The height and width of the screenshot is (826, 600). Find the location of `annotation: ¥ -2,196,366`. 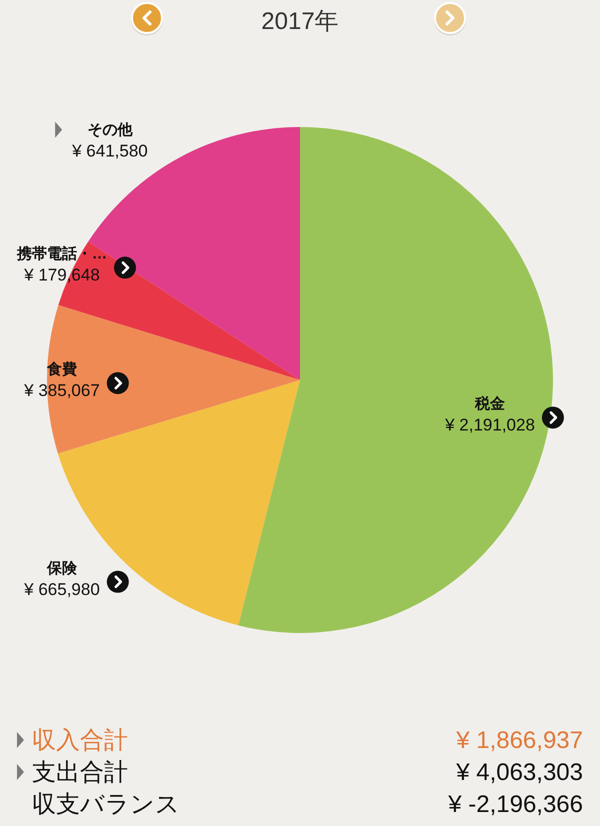

annotation: ¥ -2,196,366 is located at coordinates (515, 804).